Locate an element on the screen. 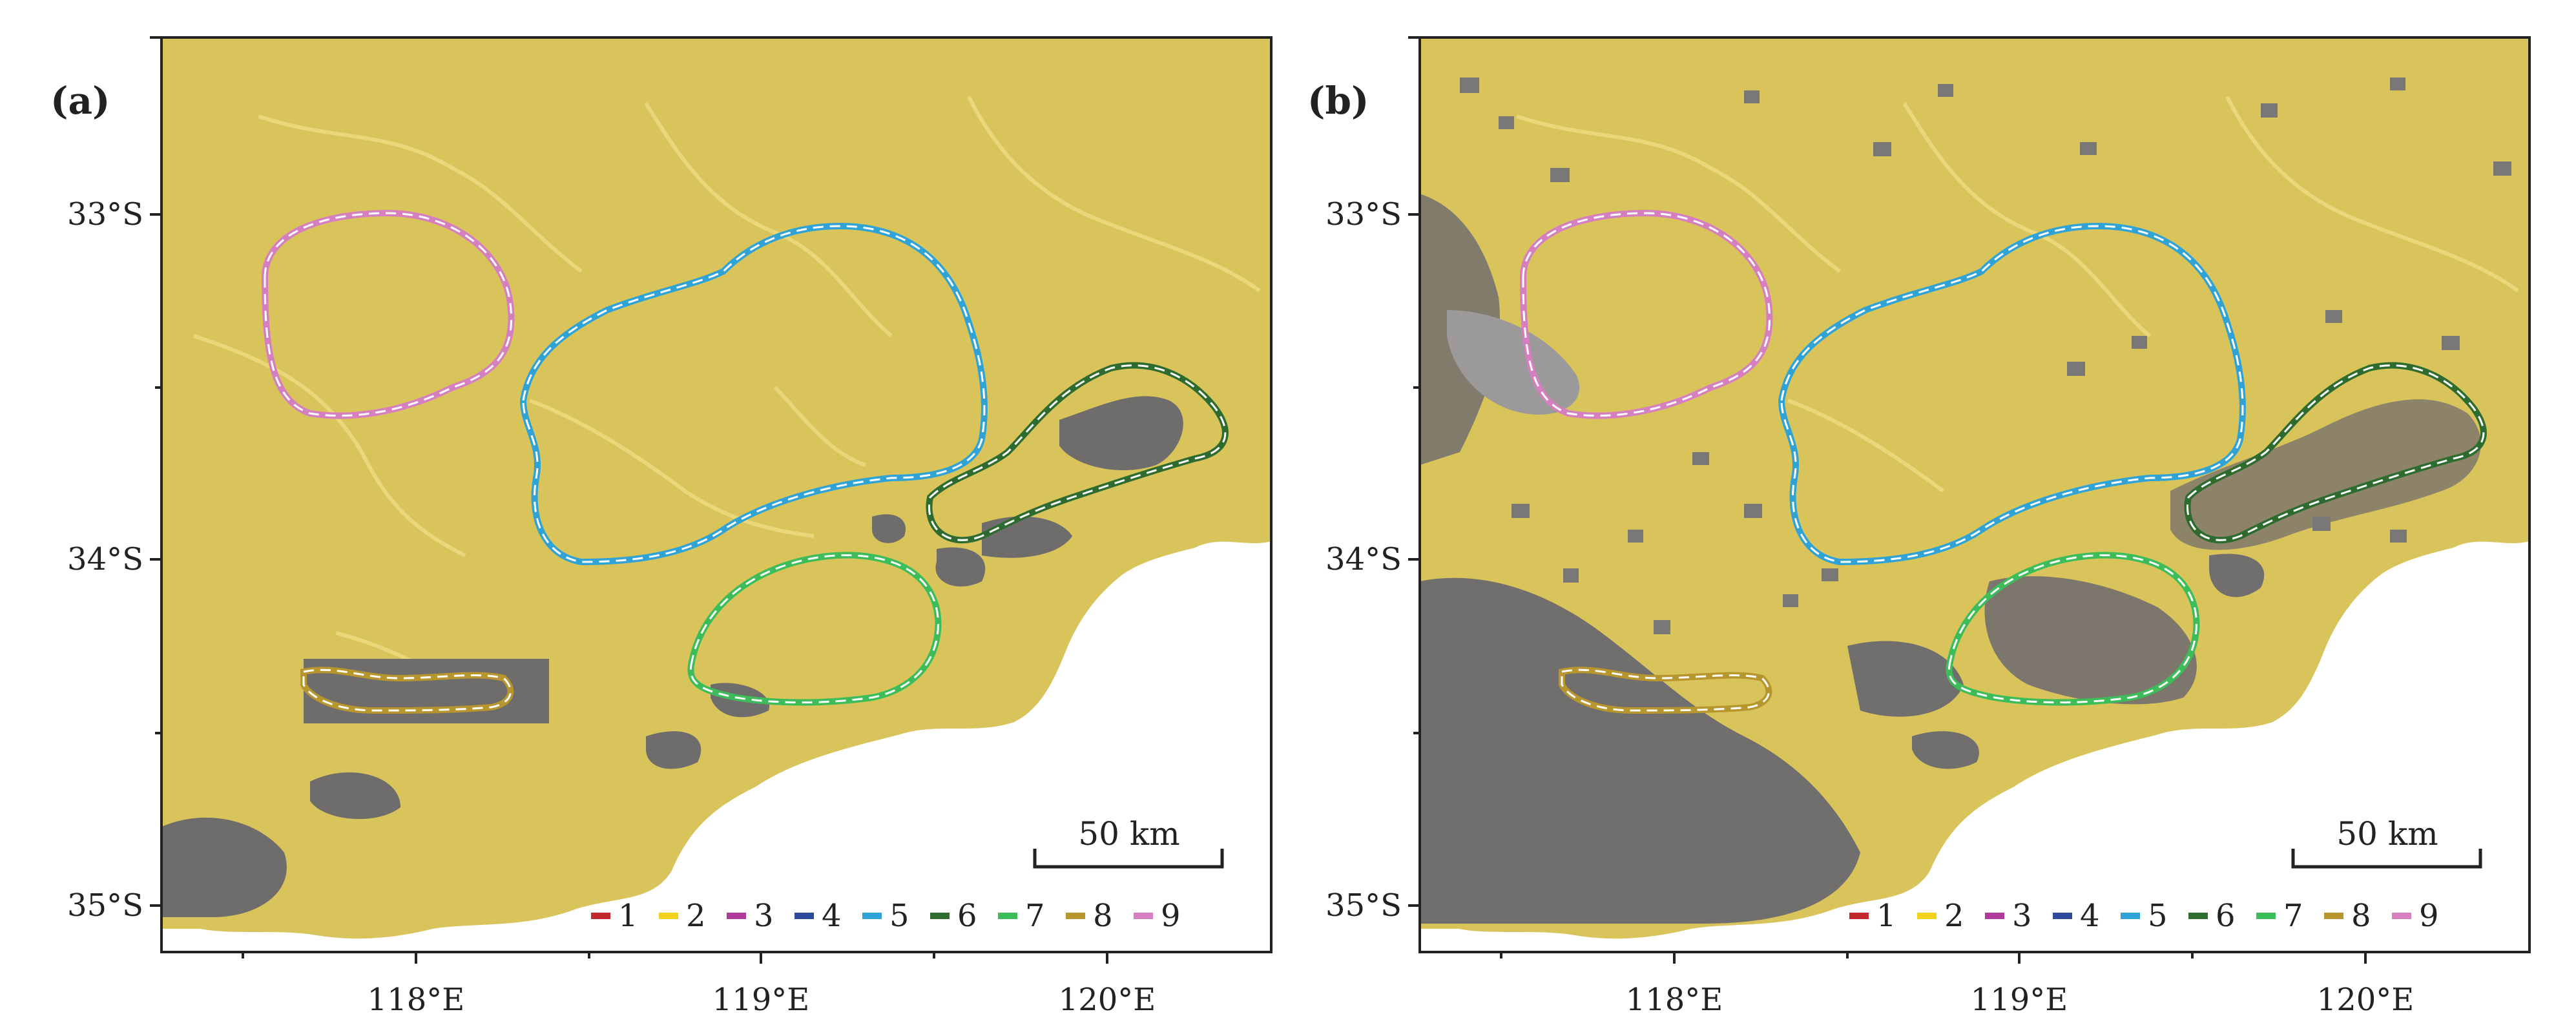  panel-label: (b) is located at coordinates (1338, 101).